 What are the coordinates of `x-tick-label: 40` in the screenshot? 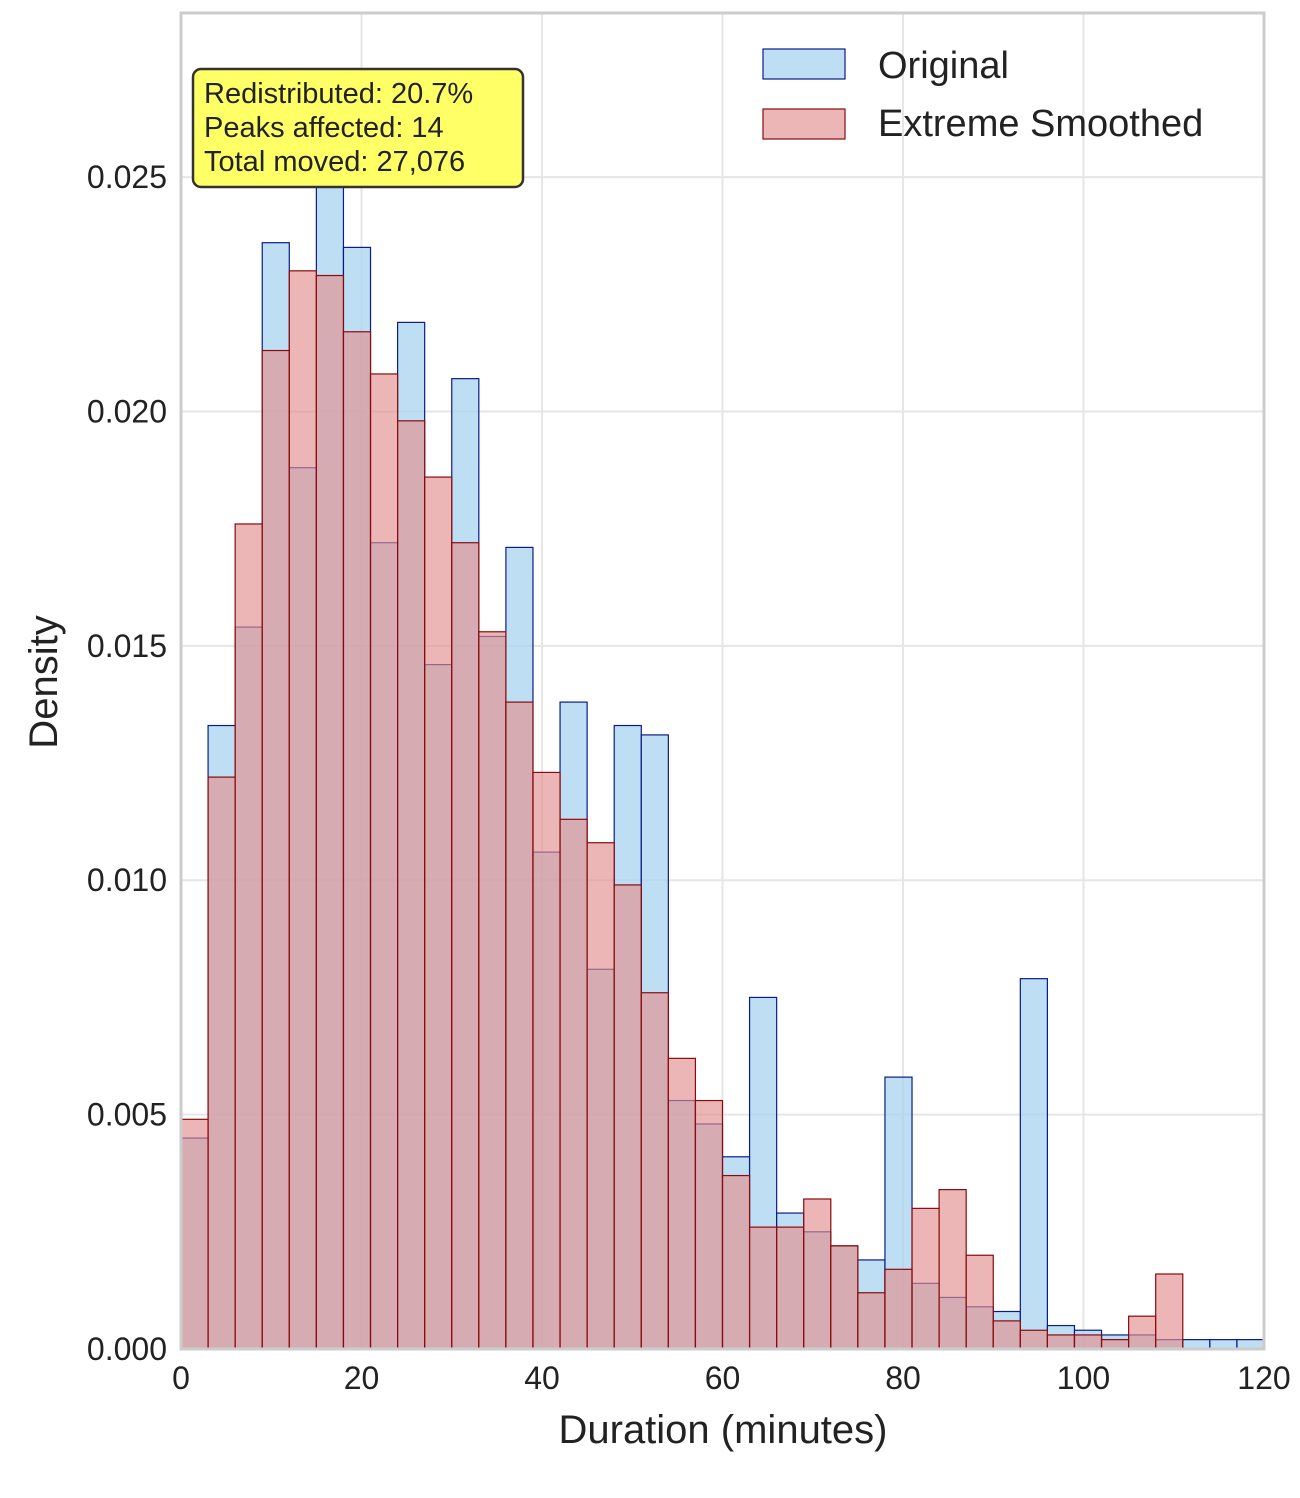 It's located at (542, 1378).